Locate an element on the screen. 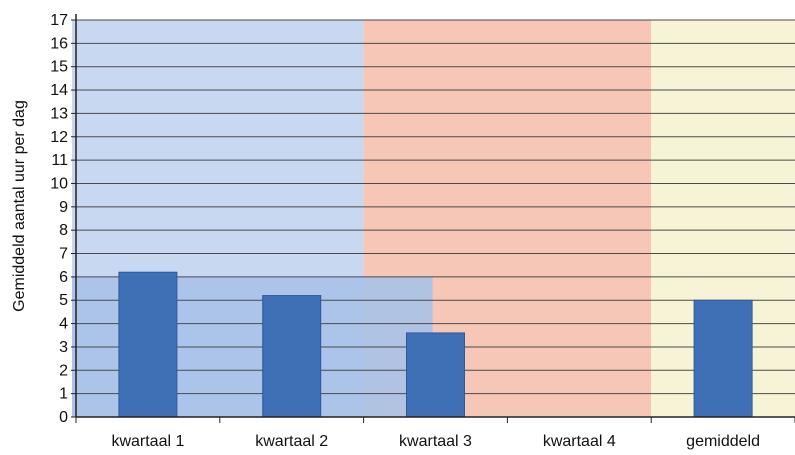 The width and height of the screenshot is (795, 455). y-tick-label-15: 15 is located at coordinates (59, 67).